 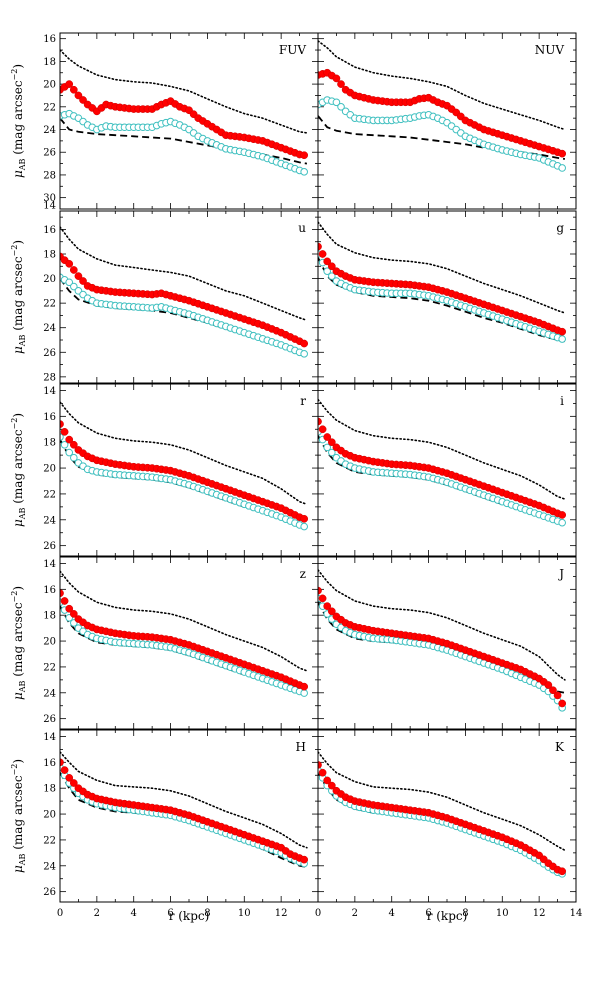 What do you see at coordinates (170, 913) in the screenshot?
I see `x-tick-label: 6` at bounding box center [170, 913].